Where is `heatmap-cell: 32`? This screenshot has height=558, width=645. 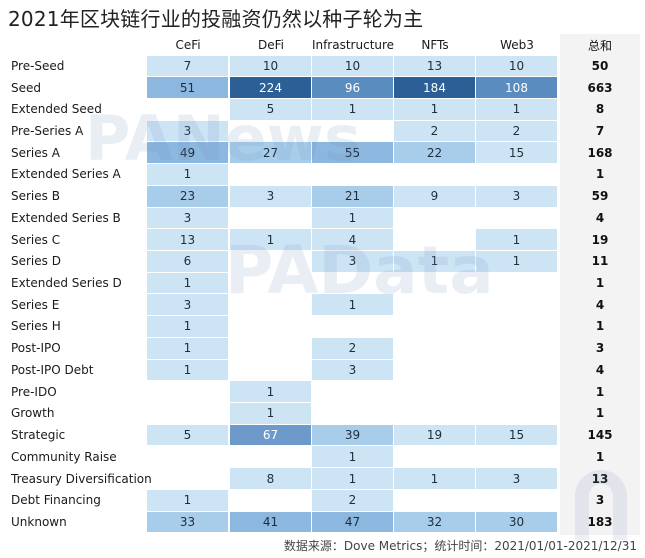
heatmap-cell: 32 is located at coordinates (434, 522).